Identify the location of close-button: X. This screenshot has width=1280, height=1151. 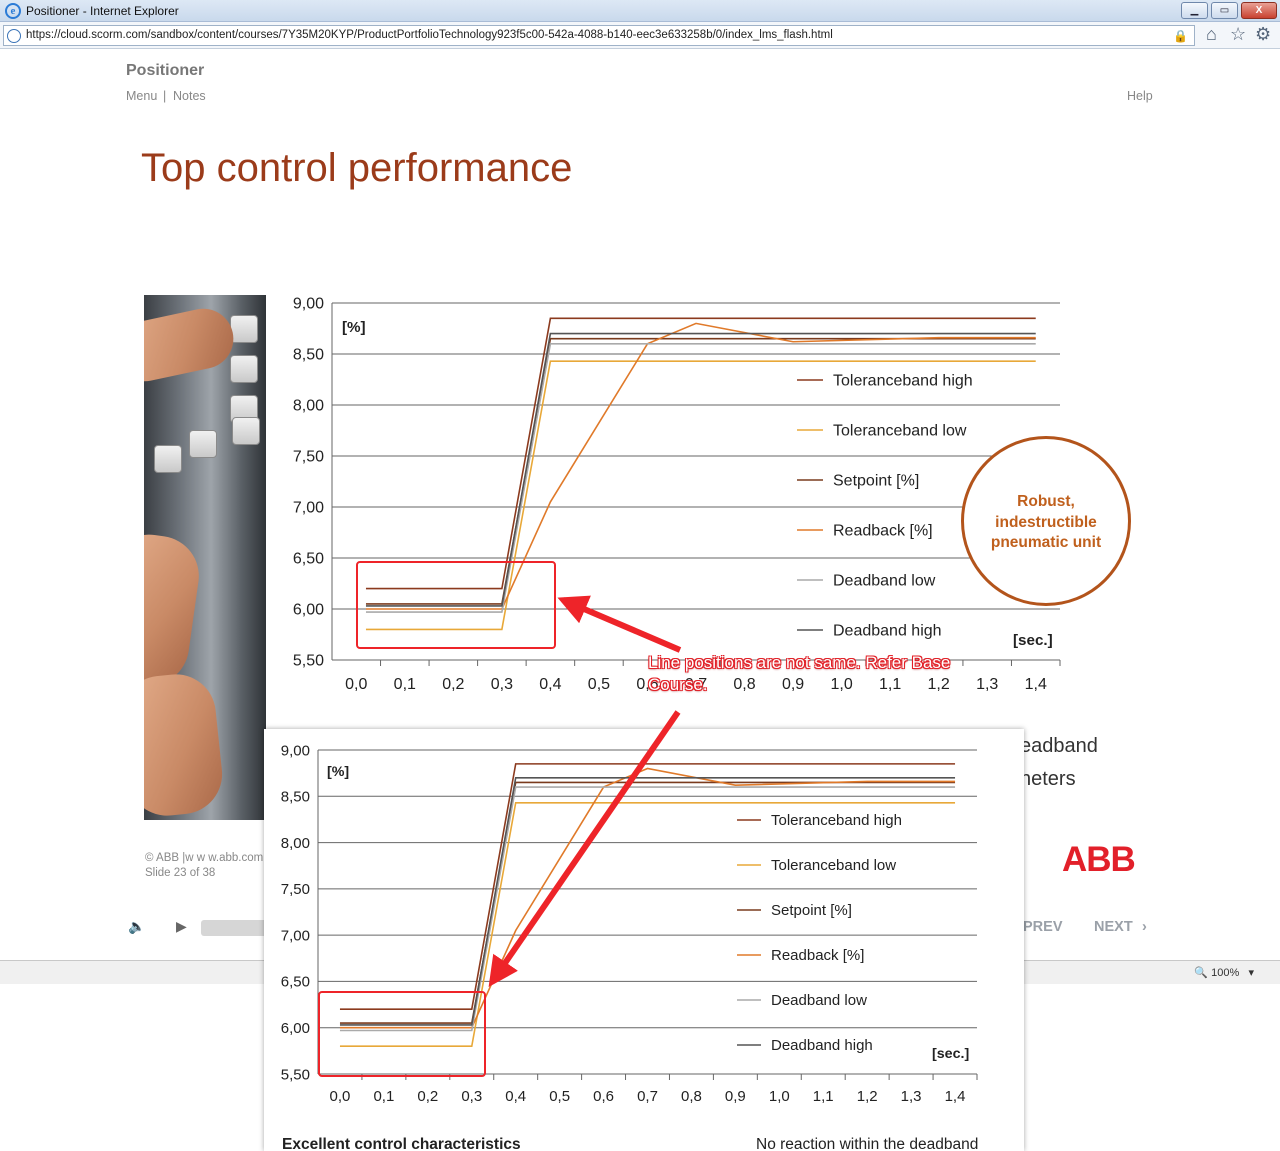
(1259, 10).